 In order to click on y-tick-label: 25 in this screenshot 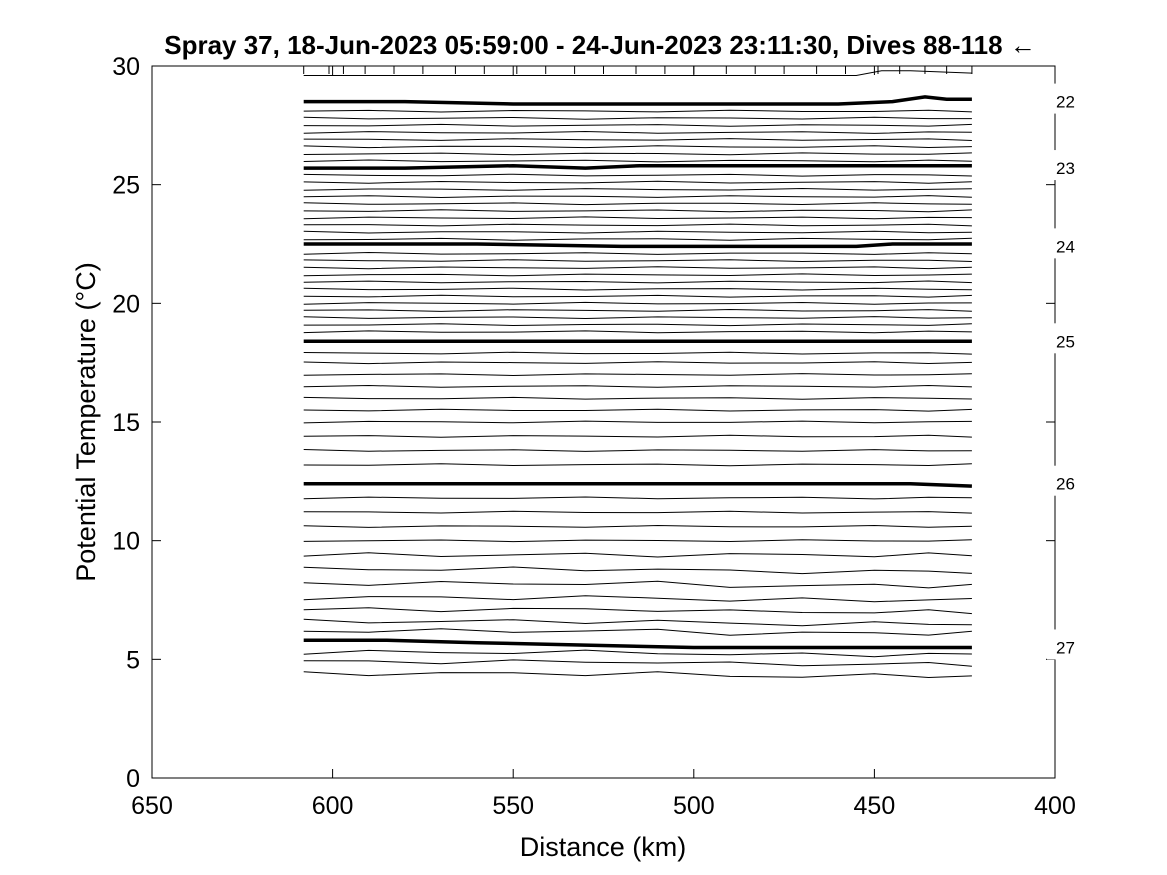, I will do `click(126, 186)`.